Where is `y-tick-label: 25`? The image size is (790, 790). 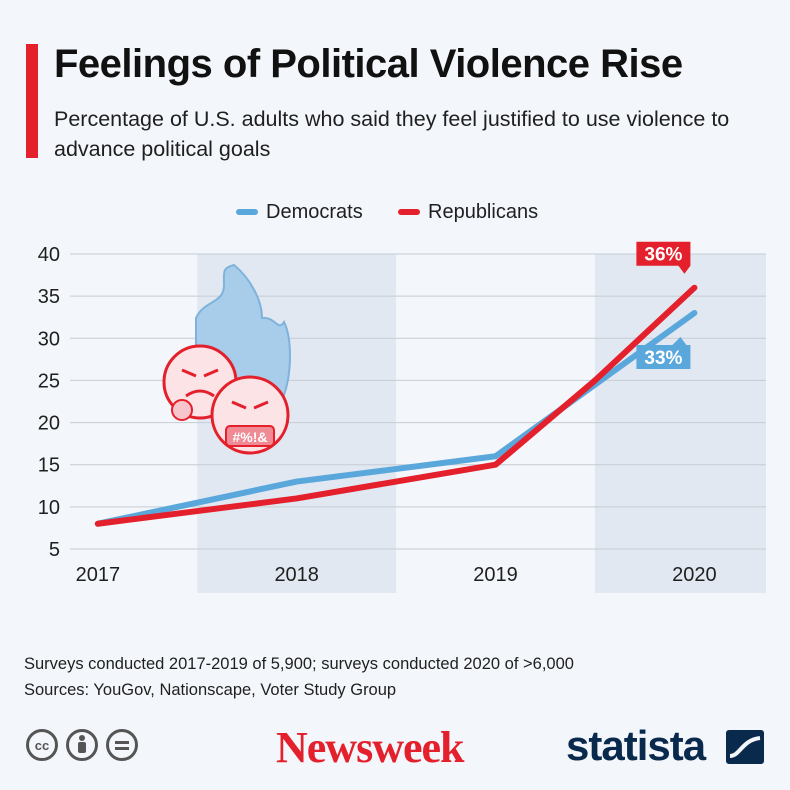
y-tick-label: 25 is located at coordinates (49, 381).